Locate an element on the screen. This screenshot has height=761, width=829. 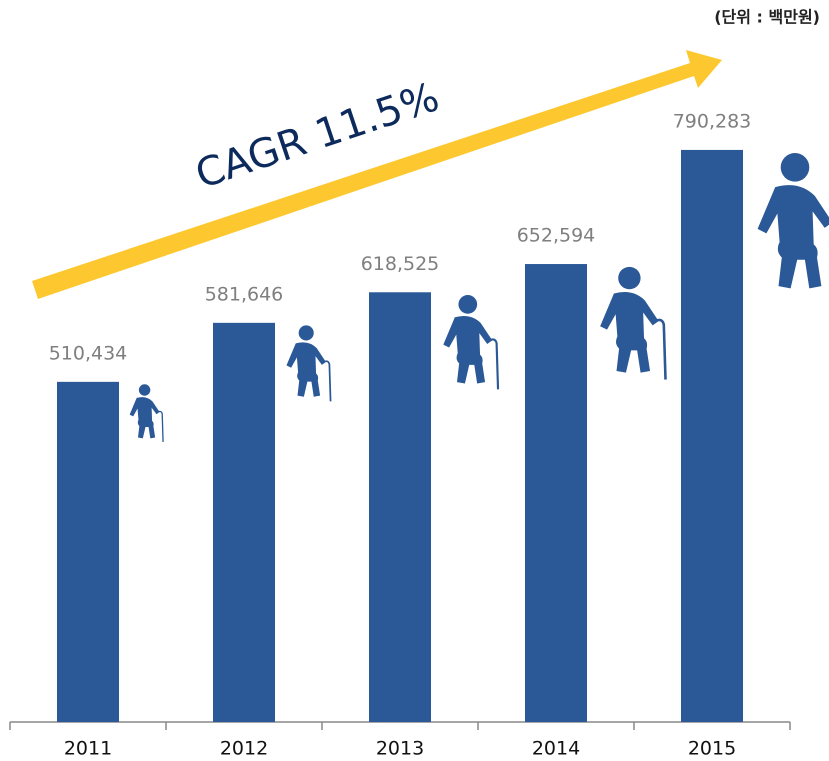
cagr-annotation: CAGR 11.5% is located at coordinates (317, 136).